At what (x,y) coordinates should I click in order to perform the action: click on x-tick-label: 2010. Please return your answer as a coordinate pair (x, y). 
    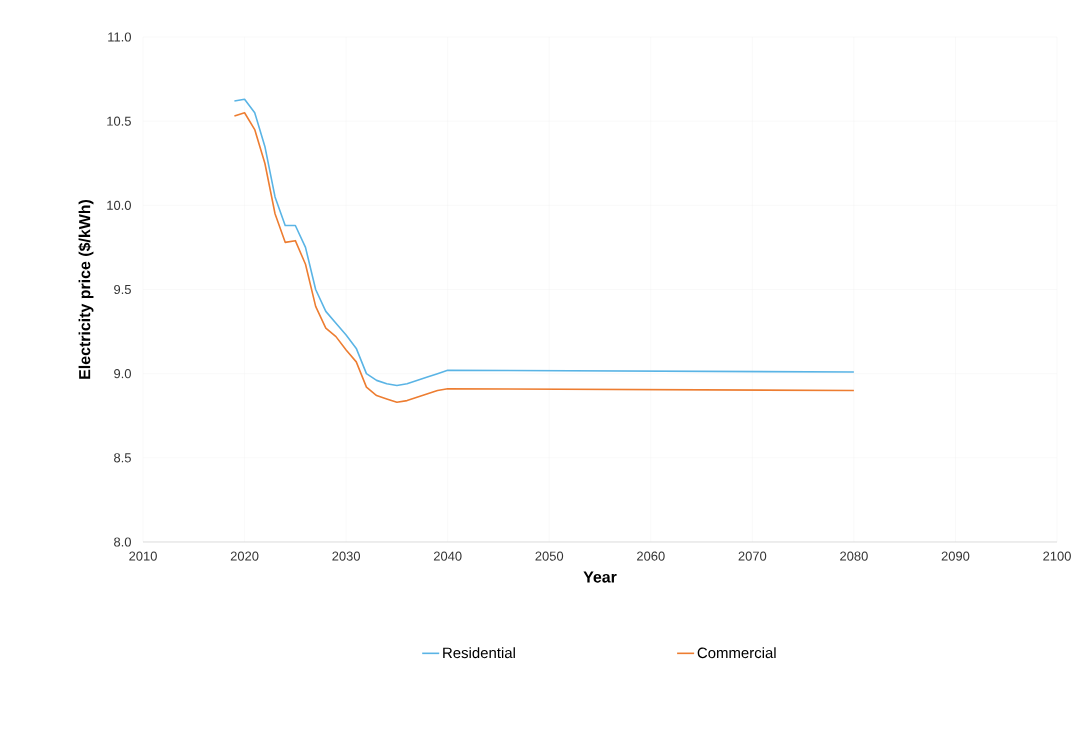
    Looking at the image, I should click on (143, 556).